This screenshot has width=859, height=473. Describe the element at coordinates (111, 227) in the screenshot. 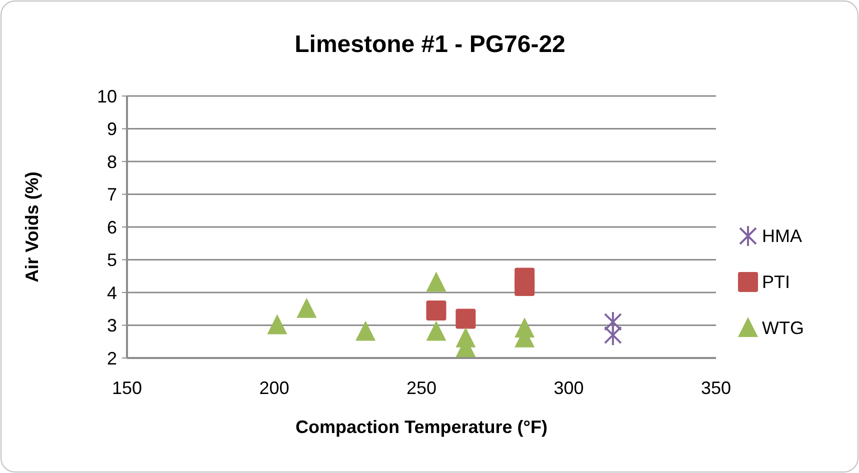

I see `y-tick-label: 6` at that location.